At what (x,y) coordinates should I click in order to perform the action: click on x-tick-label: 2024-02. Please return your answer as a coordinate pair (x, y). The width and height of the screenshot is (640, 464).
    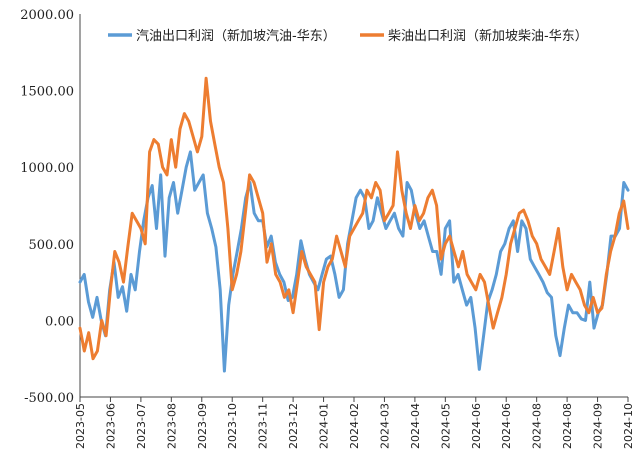
    Looking at the image, I should click on (354, 426).